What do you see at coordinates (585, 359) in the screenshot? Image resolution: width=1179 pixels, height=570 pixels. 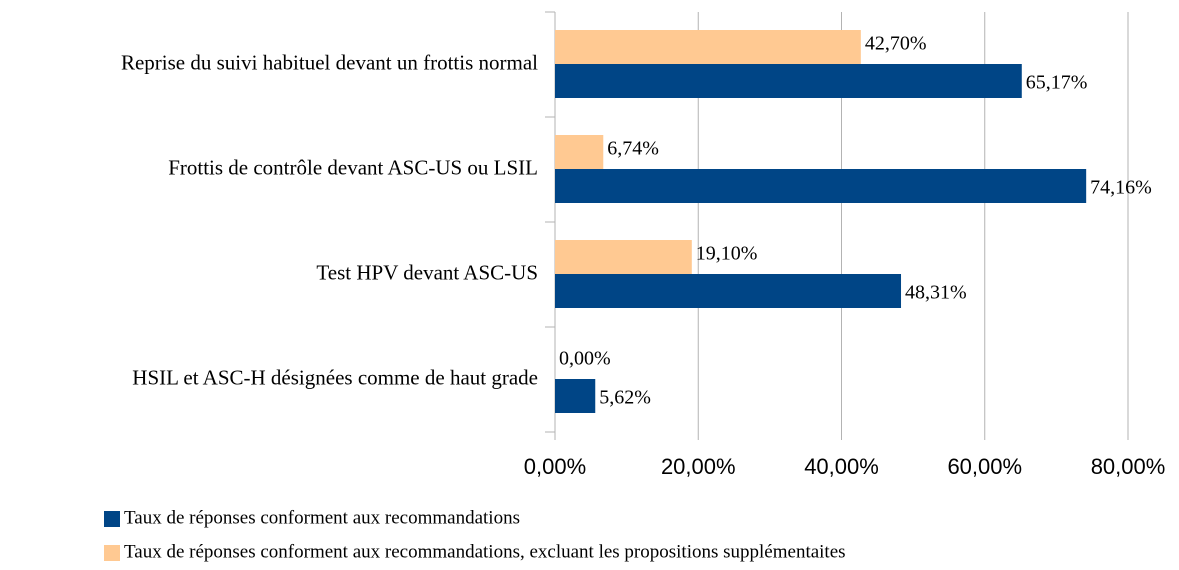 I see `value-label: 0,00%` at bounding box center [585, 359].